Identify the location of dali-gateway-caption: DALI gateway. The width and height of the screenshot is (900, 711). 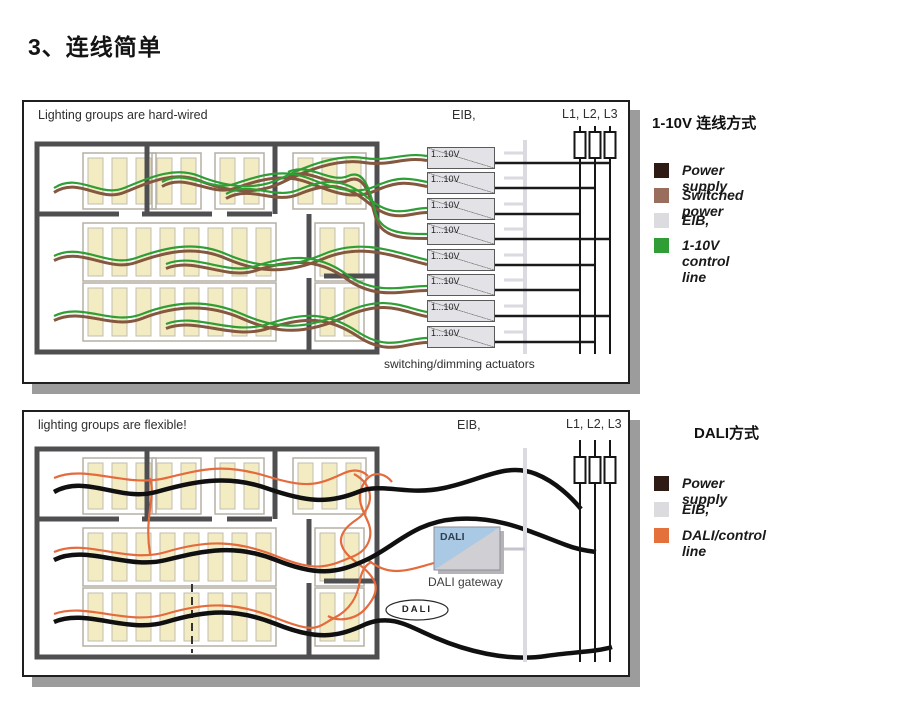
(465, 582).